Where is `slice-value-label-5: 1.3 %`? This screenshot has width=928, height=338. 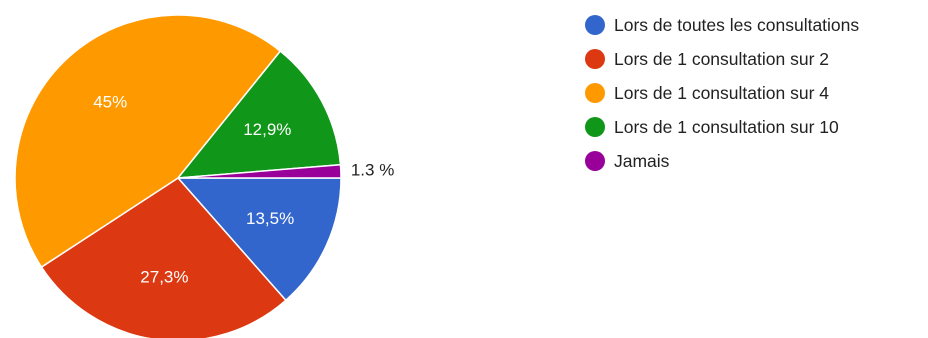 slice-value-label-5: 1.3 % is located at coordinates (372, 169).